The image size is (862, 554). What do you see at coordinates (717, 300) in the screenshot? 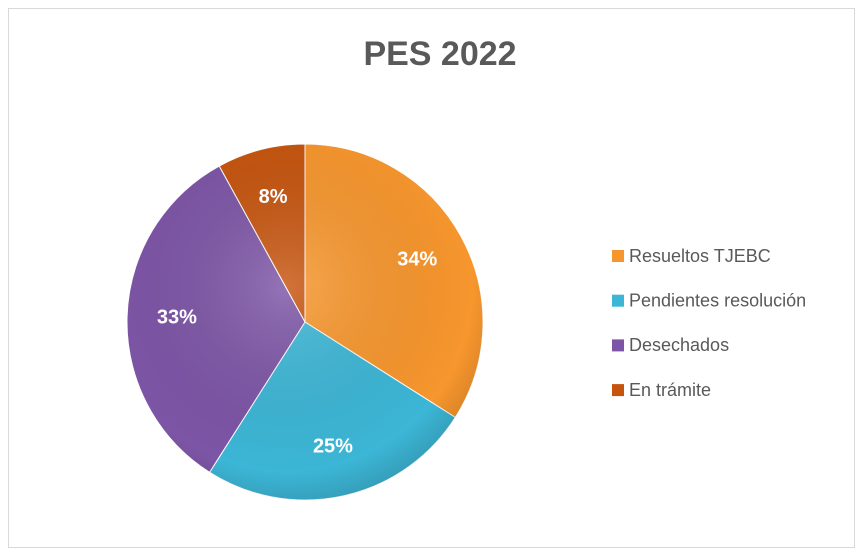
I see `legend-label: Pendientes resolución` at bounding box center [717, 300].